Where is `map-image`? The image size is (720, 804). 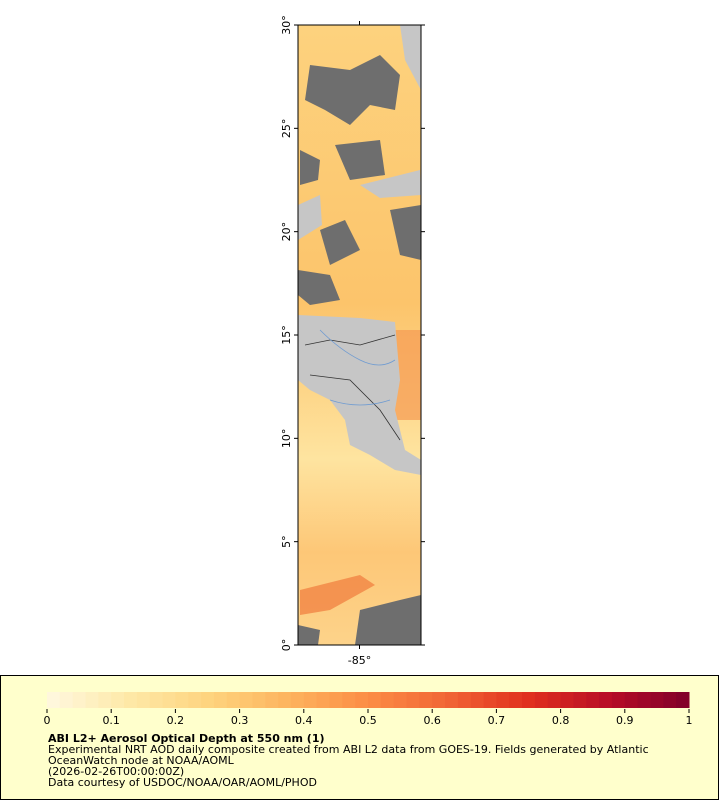
map-image is located at coordinates (359, 335).